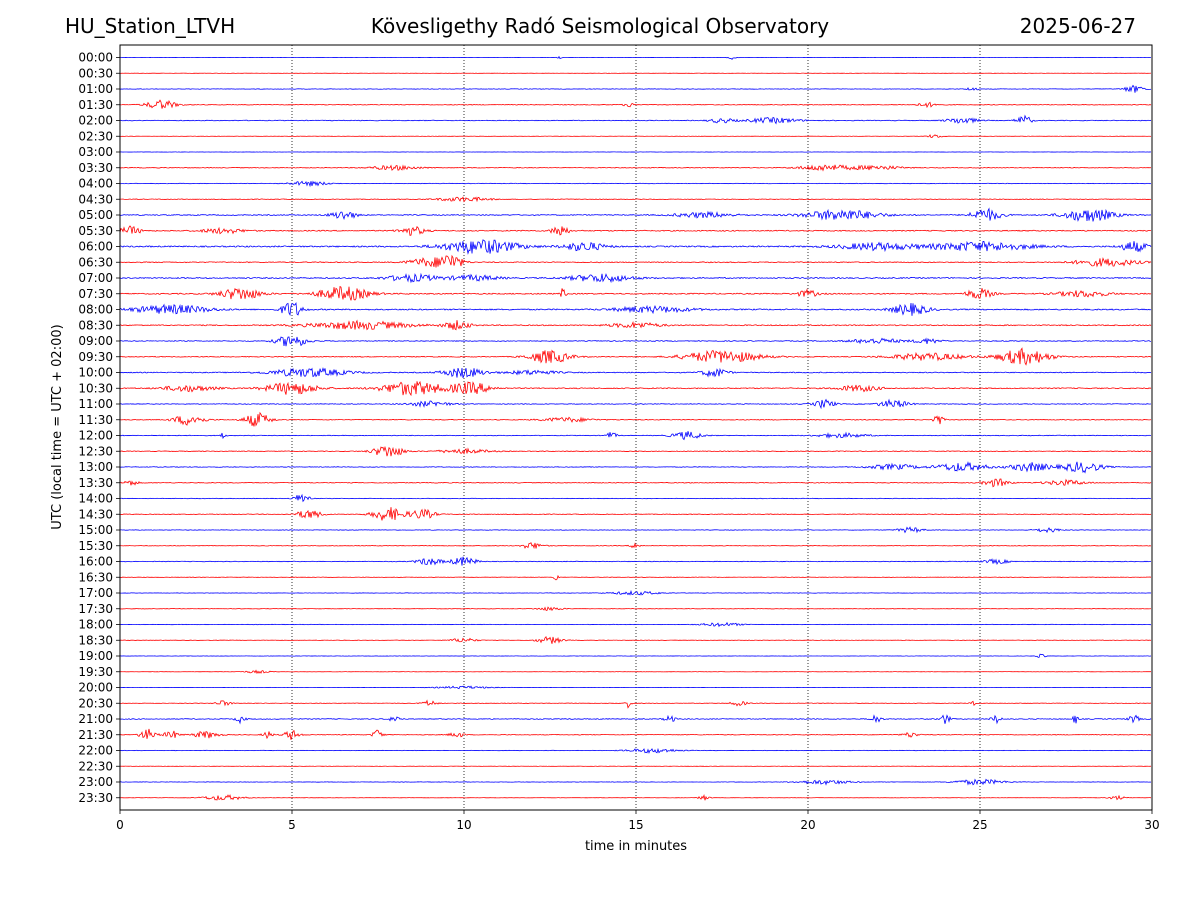  Describe the element at coordinates (95, 656) in the screenshot. I see `y-tick-label: 19:00` at that location.